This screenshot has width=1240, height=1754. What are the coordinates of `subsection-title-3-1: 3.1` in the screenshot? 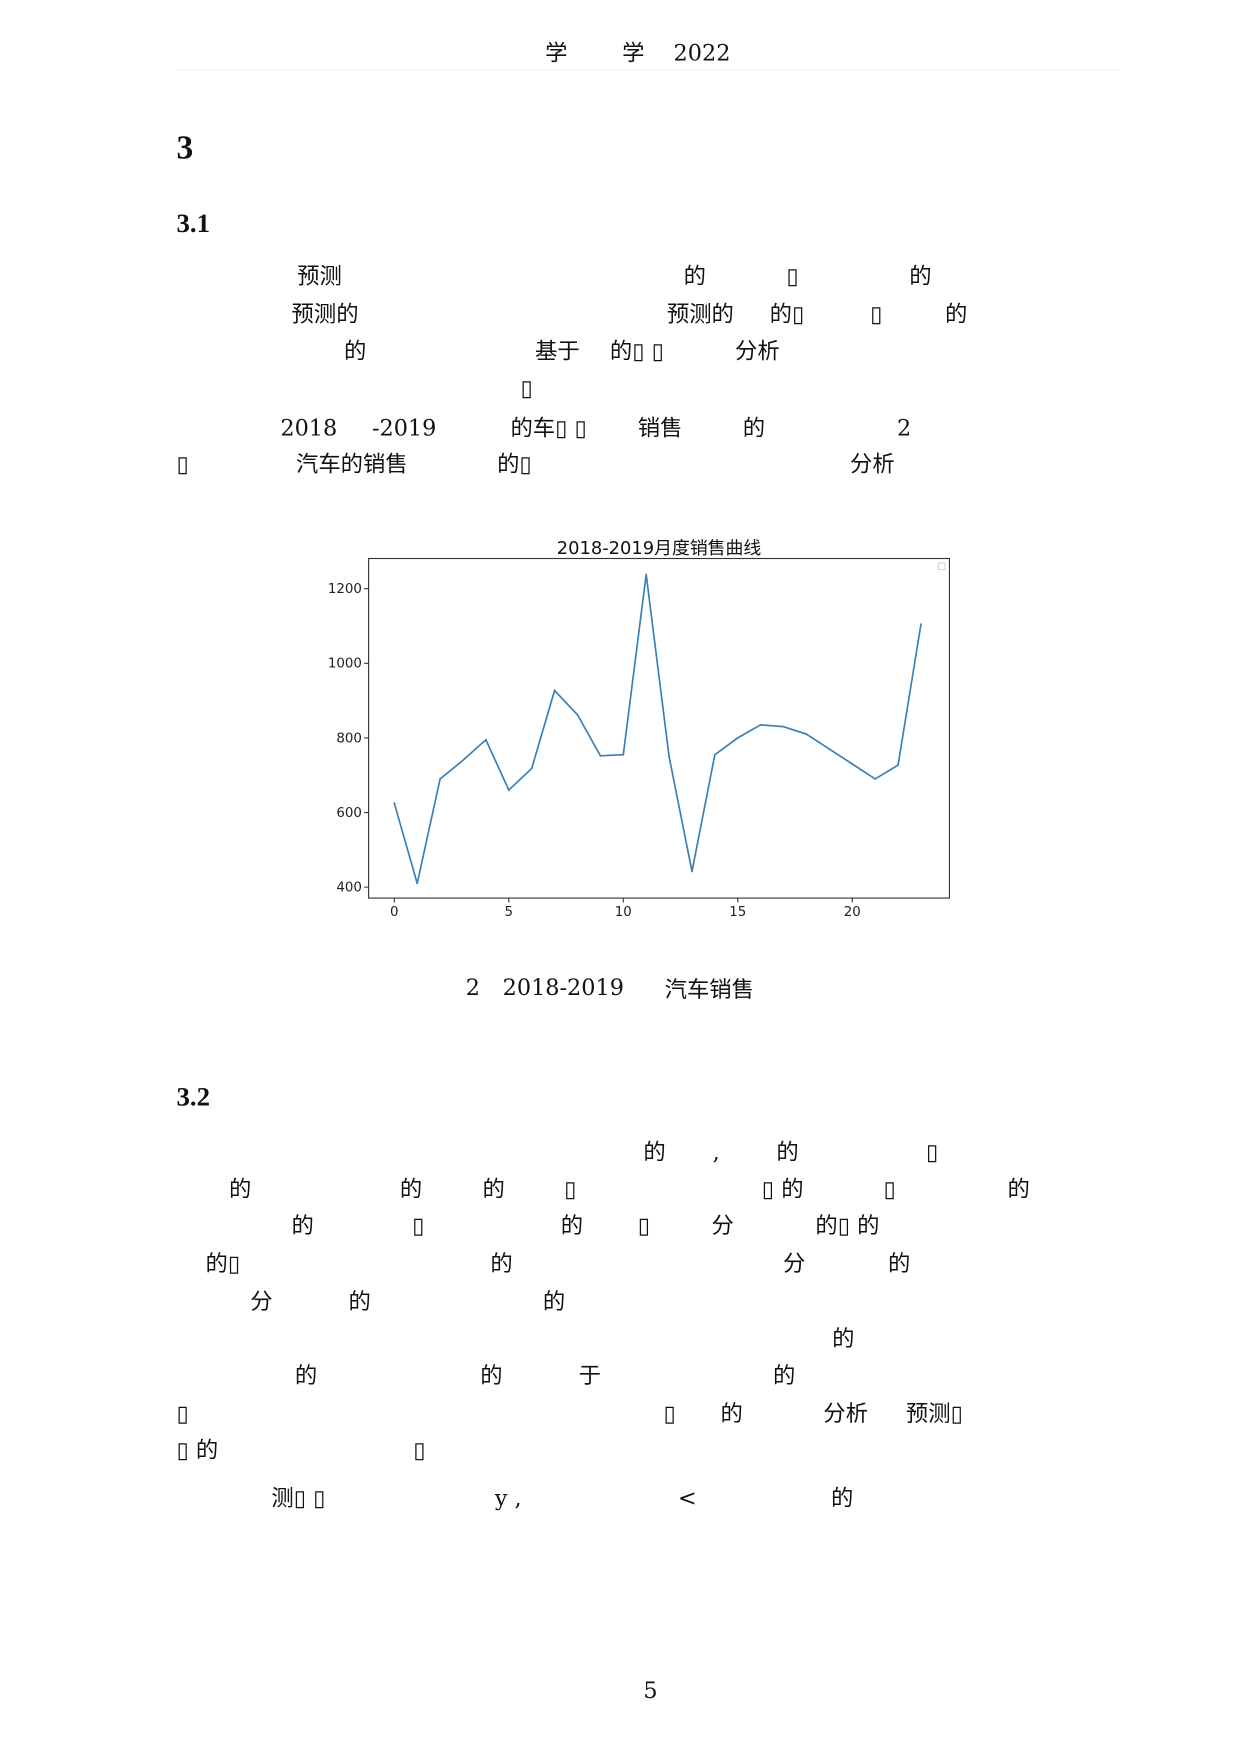 It's located at (193, 224).